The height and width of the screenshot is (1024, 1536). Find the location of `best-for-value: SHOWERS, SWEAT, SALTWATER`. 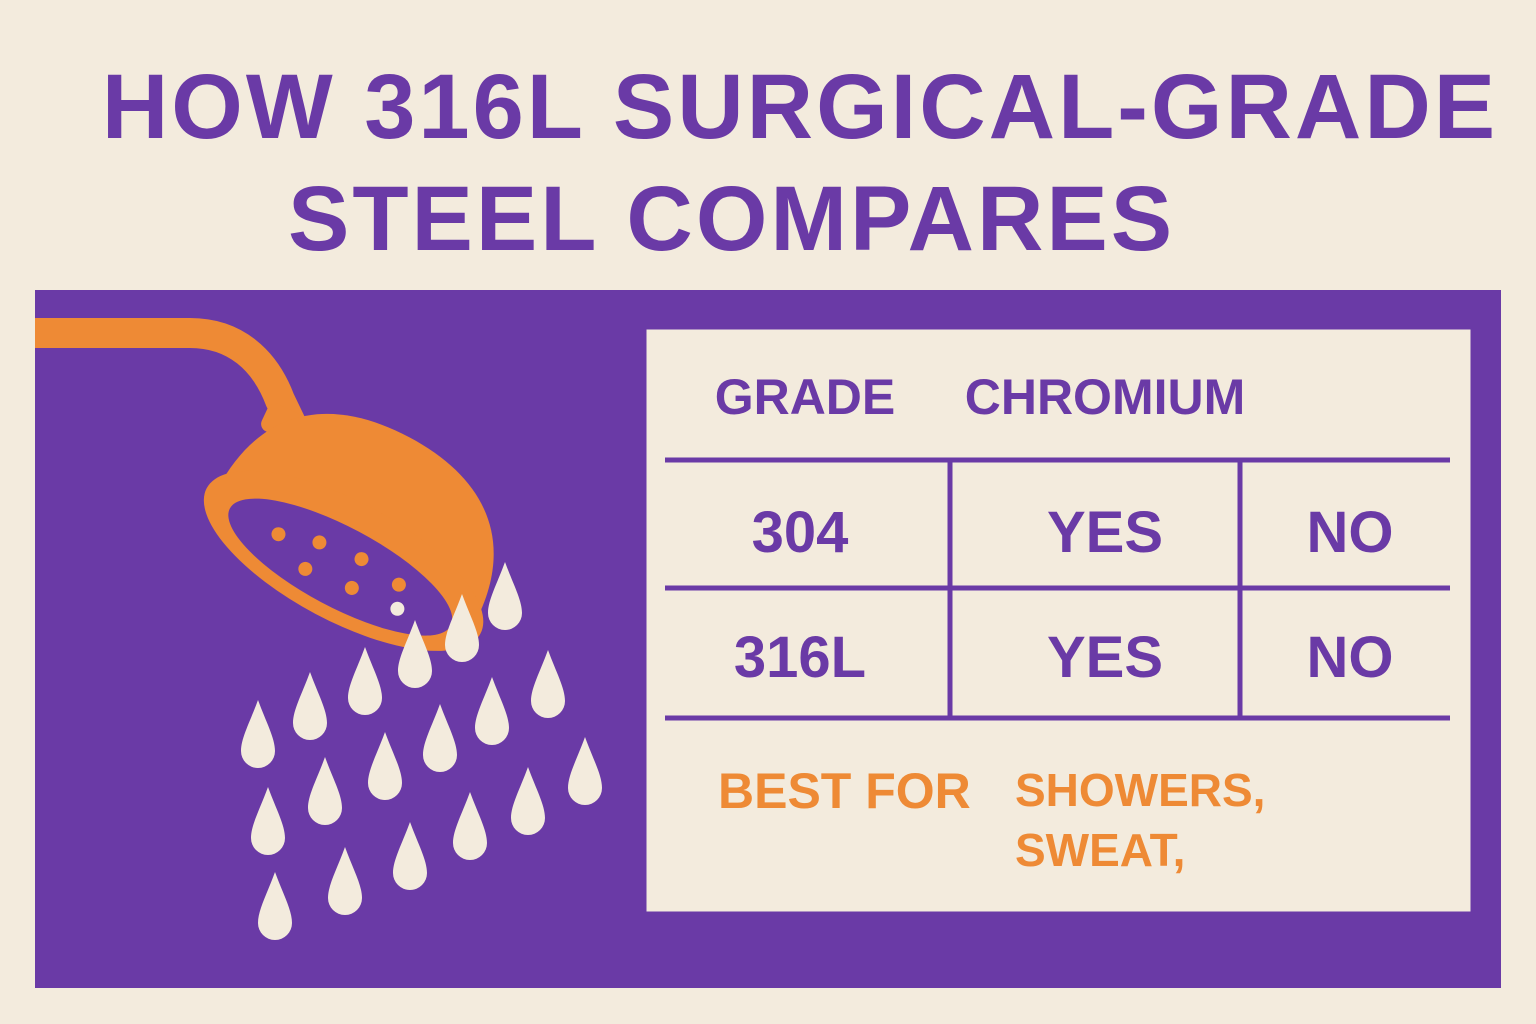

best-for-value: SHOWERS, SWEAT, SALTWATER is located at coordinates (1154, 827).